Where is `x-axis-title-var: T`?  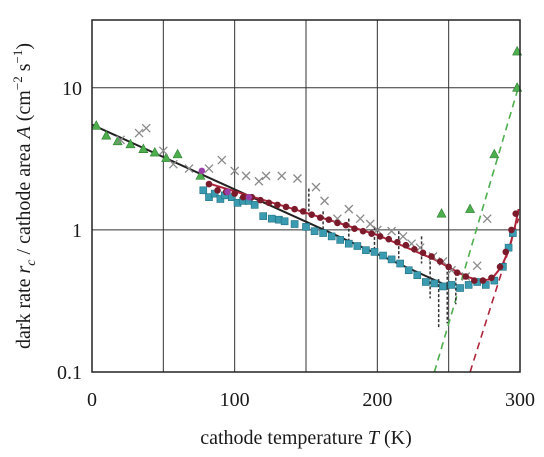 x-axis-title-var: T is located at coordinates (374, 438).